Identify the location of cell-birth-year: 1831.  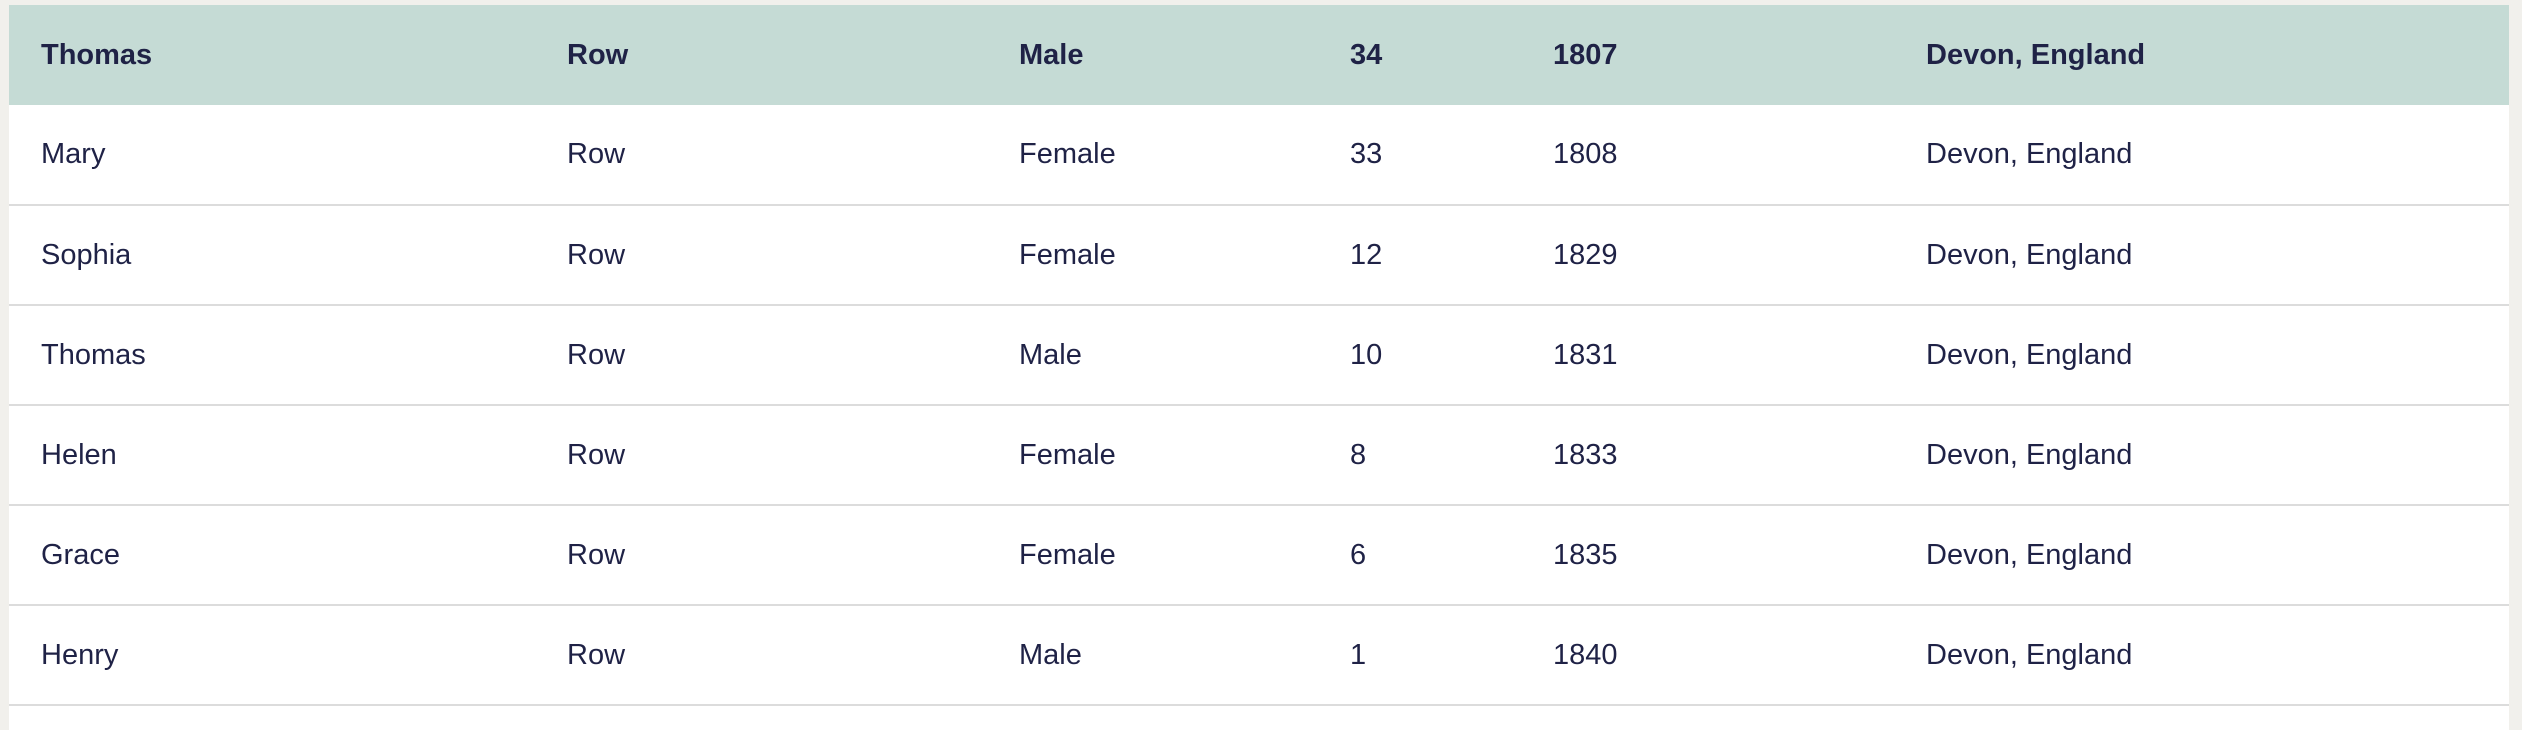
(1585, 354).